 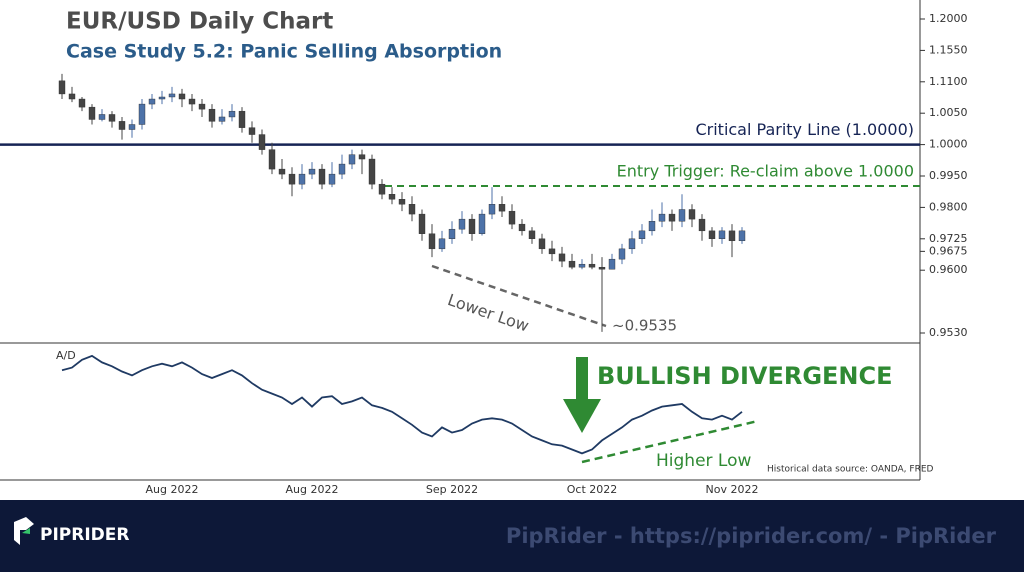 I want to click on y-tick-label: 0.9675, so click(x=948, y=250).